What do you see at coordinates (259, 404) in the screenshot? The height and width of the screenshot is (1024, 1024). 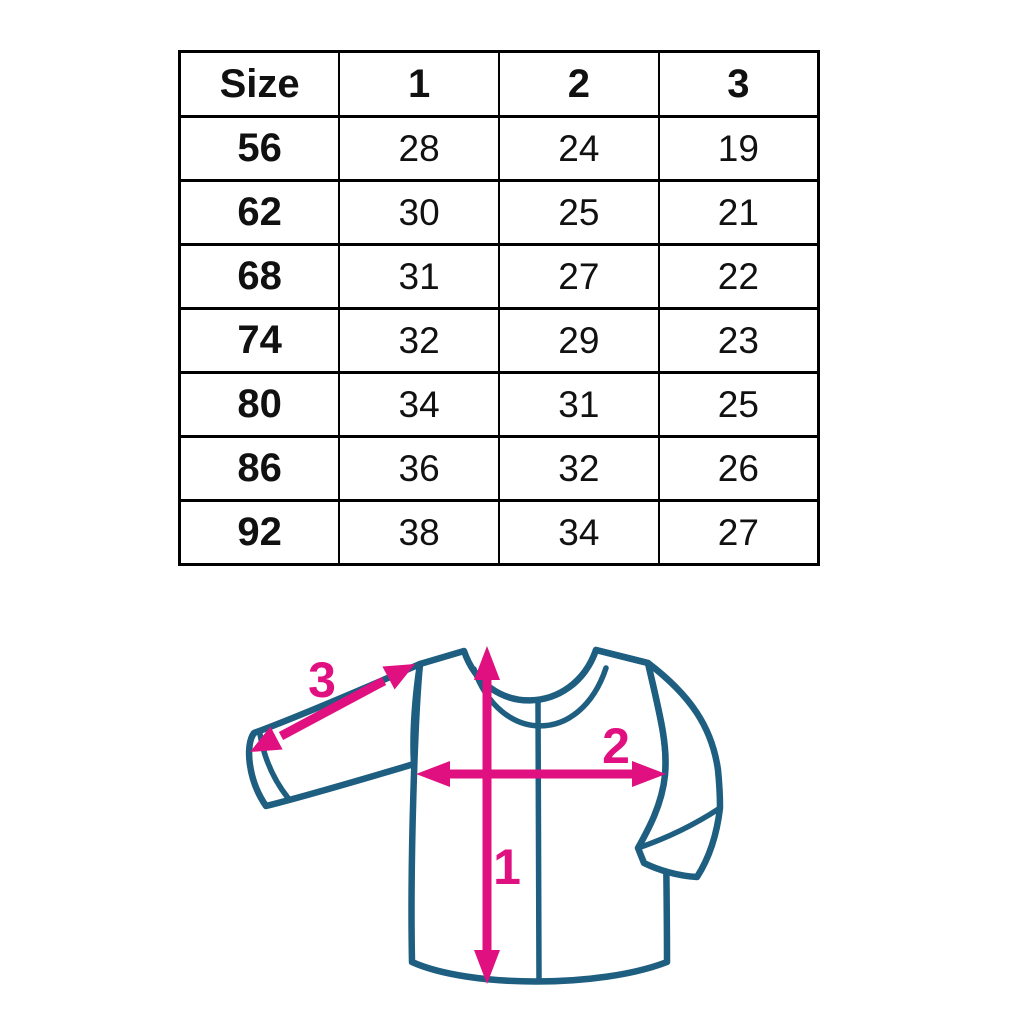 I see `size-cell: 80` at bounding box center [259, 404].